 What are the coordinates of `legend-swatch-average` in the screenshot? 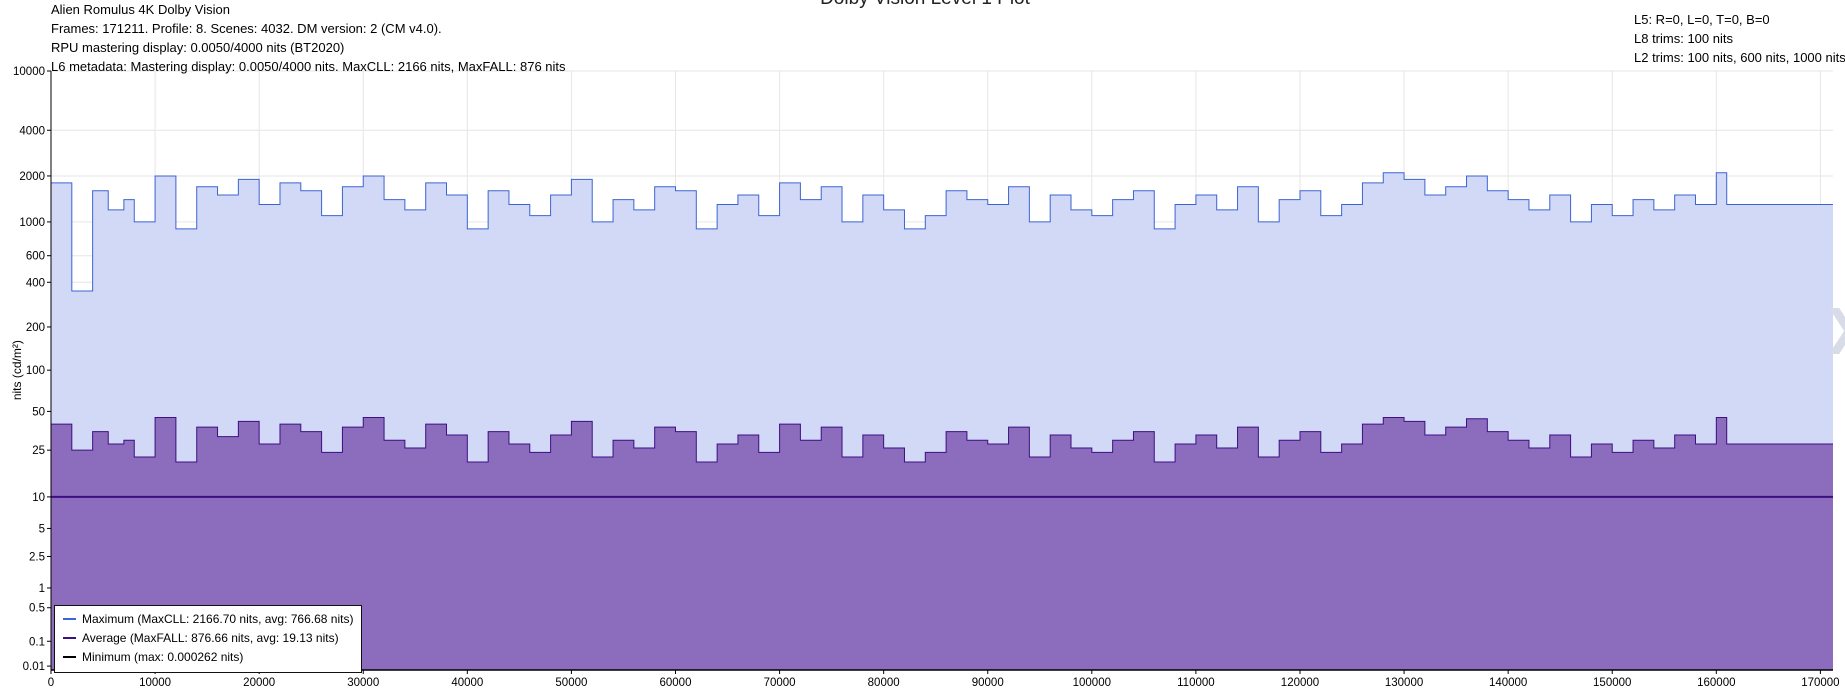 It's located at (69, 637).